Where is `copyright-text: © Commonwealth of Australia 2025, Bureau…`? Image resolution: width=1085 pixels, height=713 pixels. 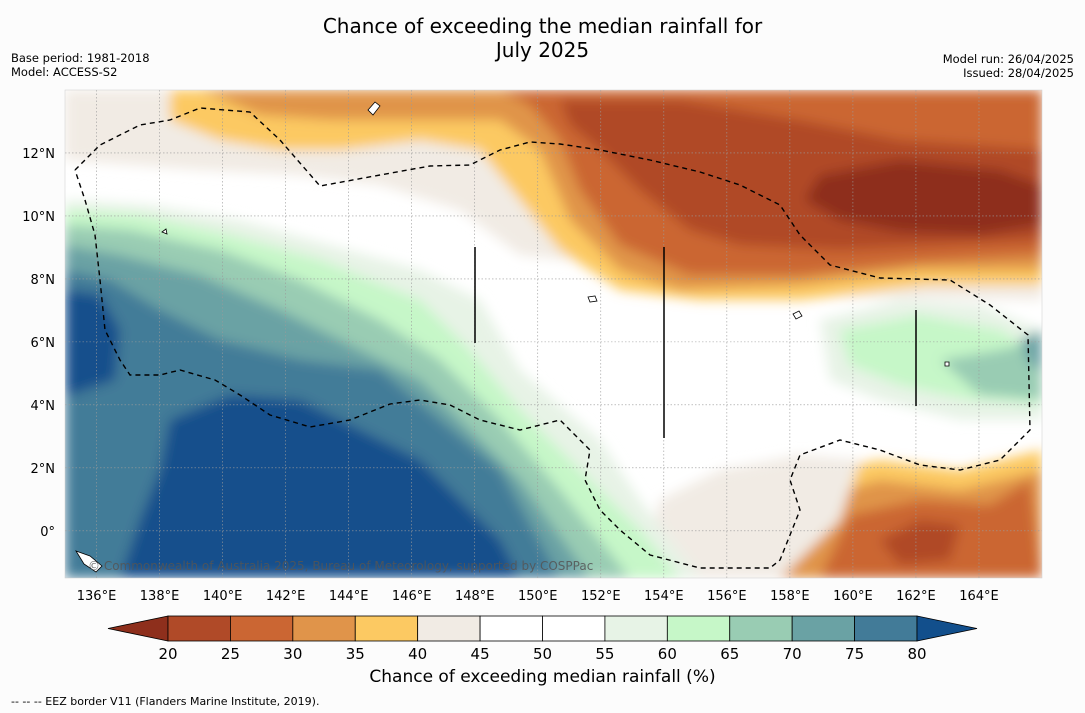
copyright-text: © Commonwealth of Australia 2025, Bureau… is located at coordinates (340, 566).